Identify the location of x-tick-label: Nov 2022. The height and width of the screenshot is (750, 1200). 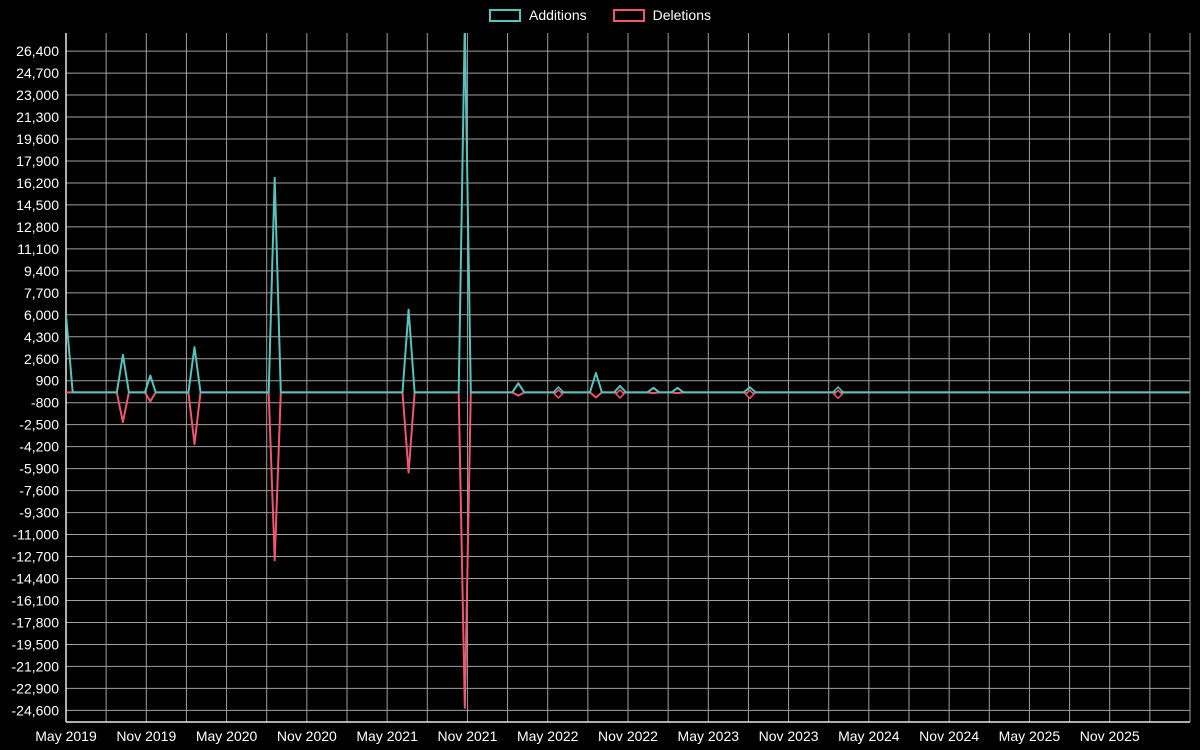
(628, 736).